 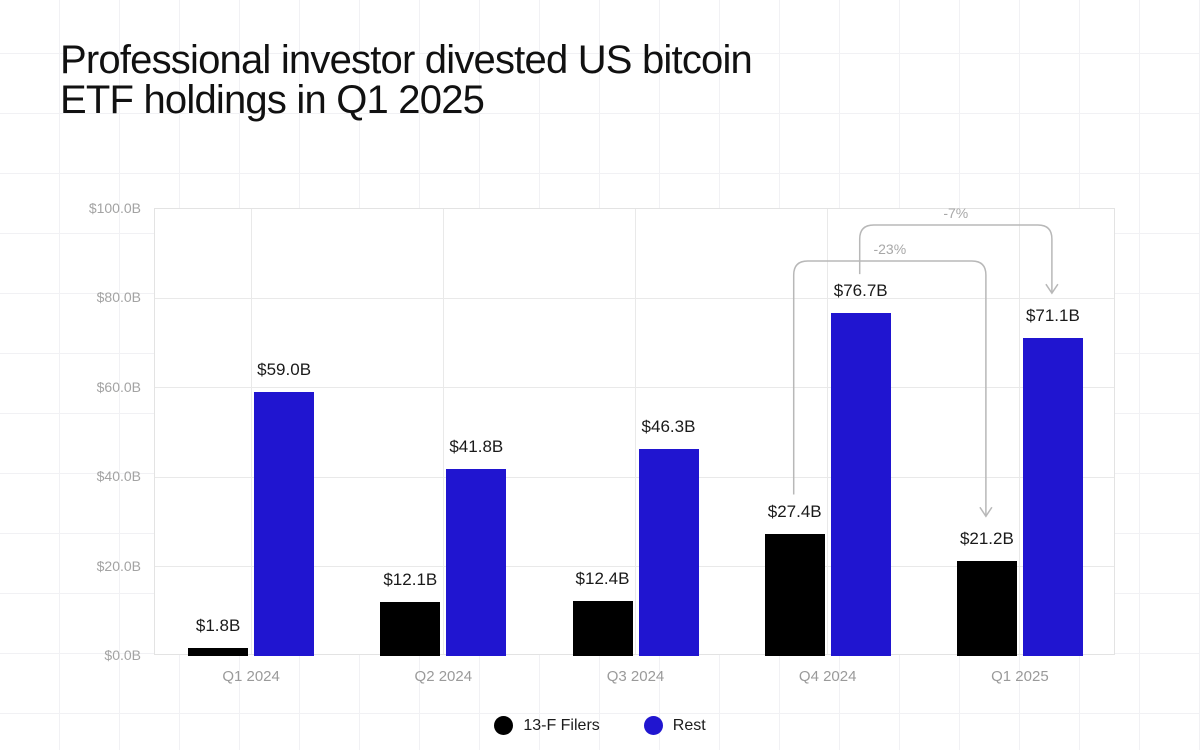 What do you see at coordinates (689, 725) in the screenshot?
I see `legend-item-label: Rest` at bounding box center [689, 725].